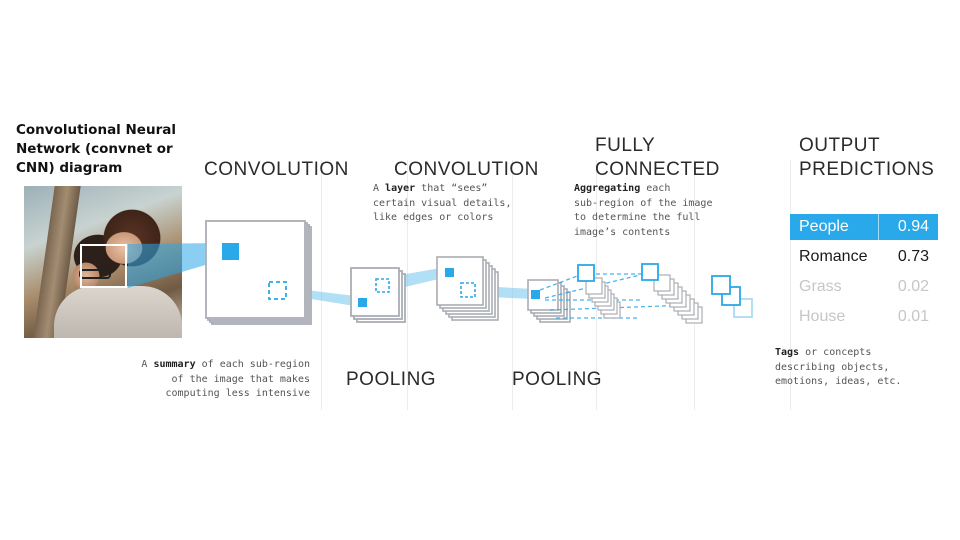 This screenshot has width=960, height=540. Describe the element at coordinates (557, 379) in the screenshot. I see `stage-pooling-2: POOLING` at that location.